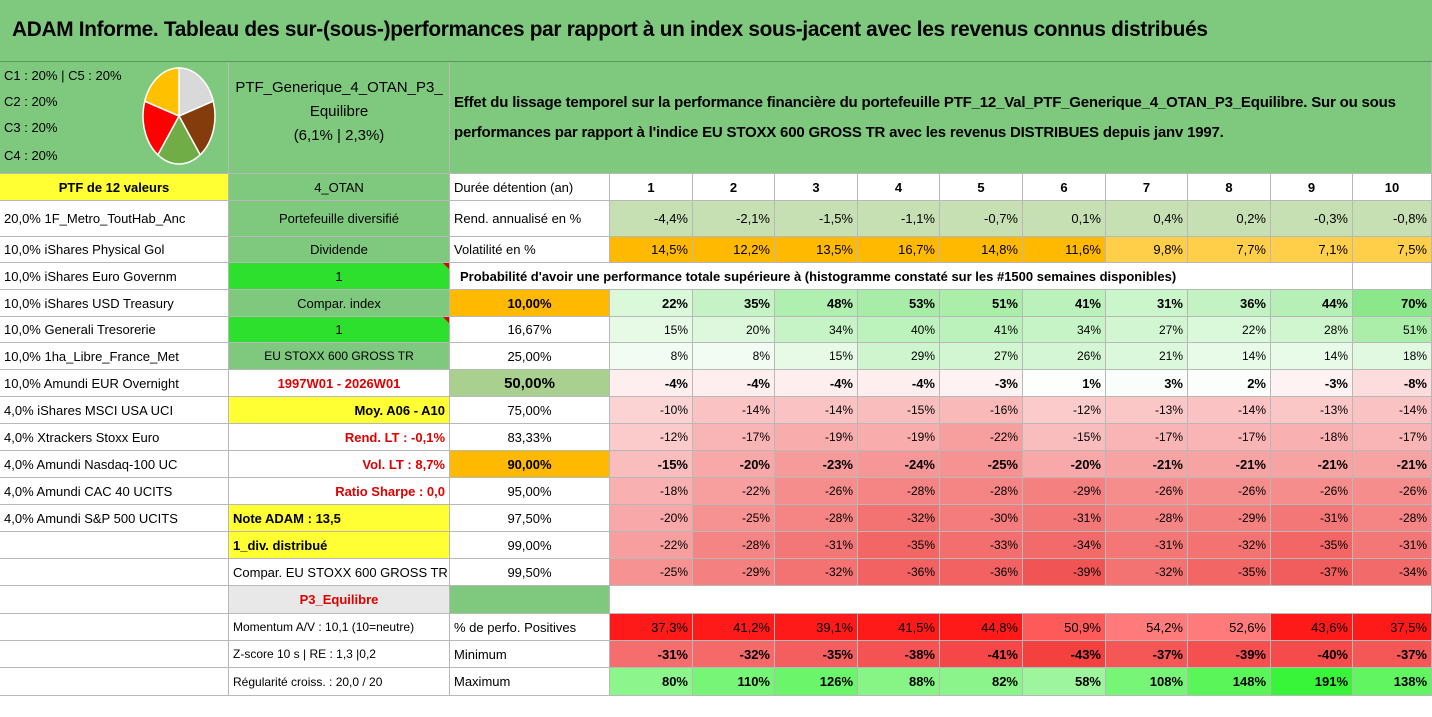 The image size is (1432, 717). I want to click on vol-value-text: 7,1%, so click(1333, 249).